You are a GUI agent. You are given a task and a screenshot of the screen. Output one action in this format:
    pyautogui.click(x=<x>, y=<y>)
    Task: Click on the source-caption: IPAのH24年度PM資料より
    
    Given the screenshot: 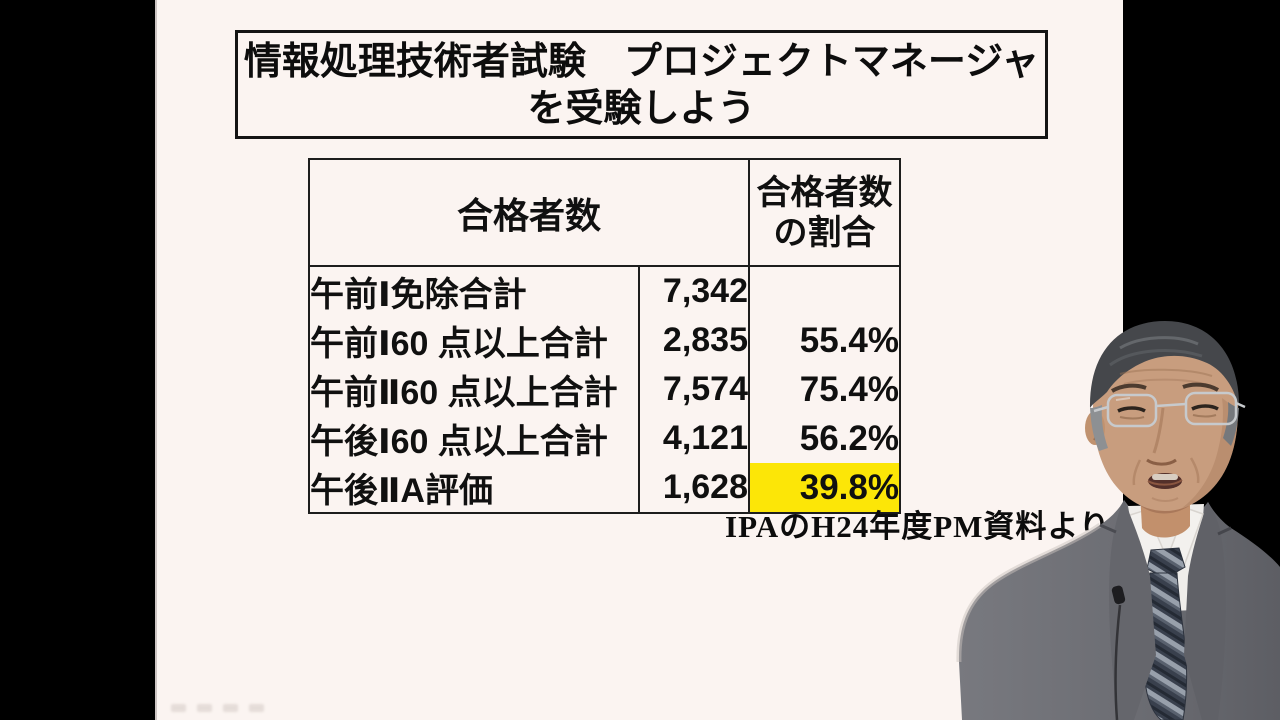 What is the action you would take?
    pyautogui.click(x=918, y=526)
    